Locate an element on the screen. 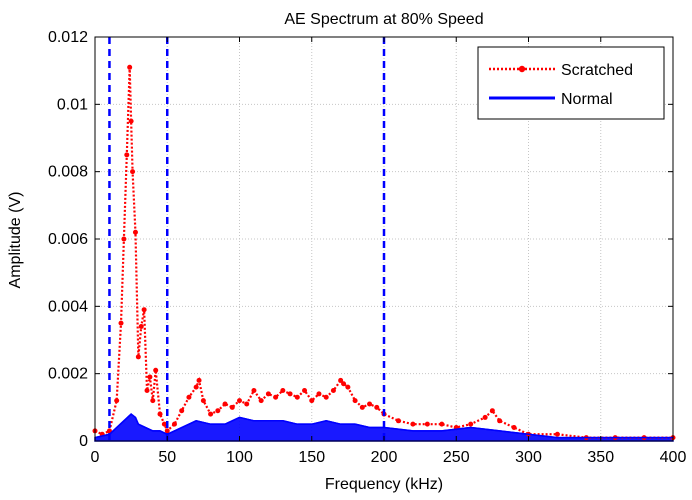 The width and height of the screenshot is (692, 500). legend: Scratched Normal is located at coordinates (571, 83).